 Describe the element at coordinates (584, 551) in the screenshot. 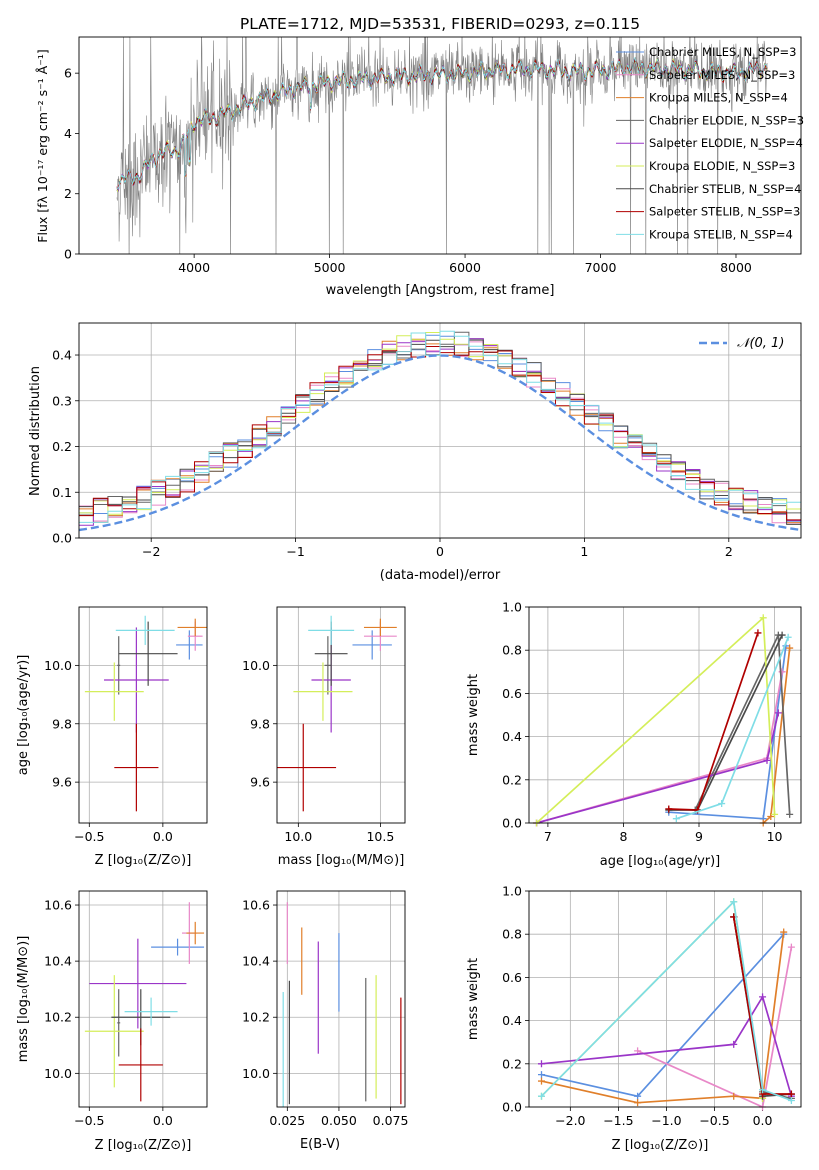

I see `x-tick-label: 1` at that location.